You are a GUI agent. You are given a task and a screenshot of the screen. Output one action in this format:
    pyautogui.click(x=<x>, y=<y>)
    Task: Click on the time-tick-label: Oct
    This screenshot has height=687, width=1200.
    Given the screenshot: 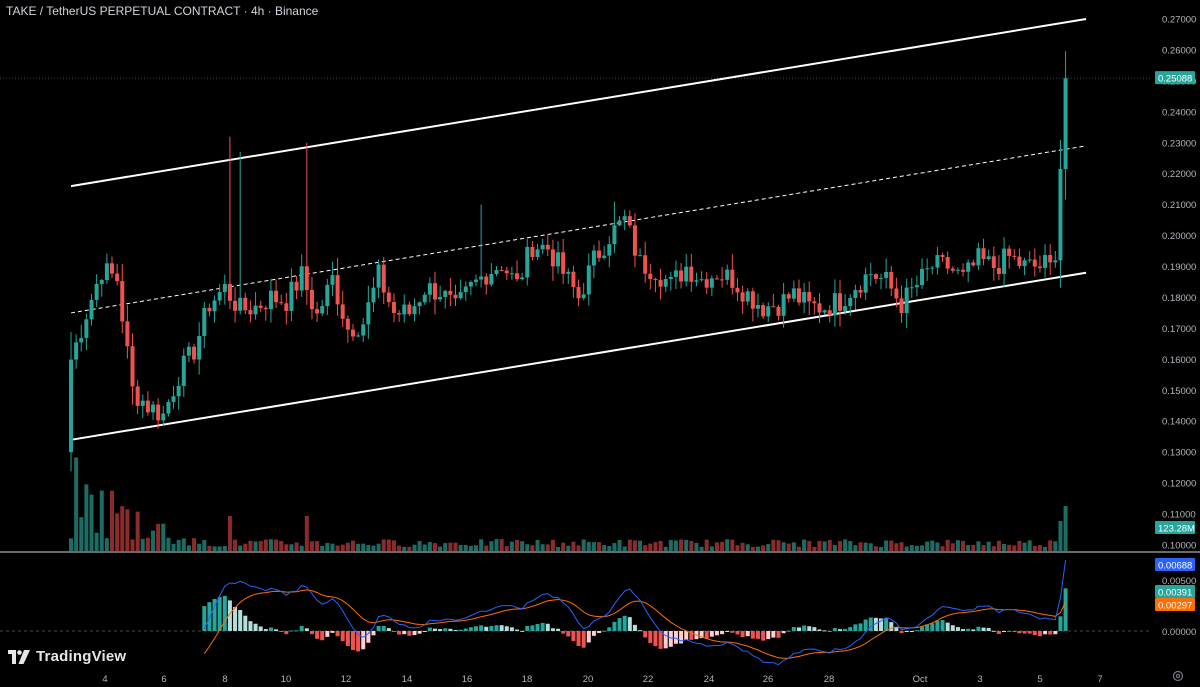 What is the action you would take?
    pyautogui.click(x=920, y=679)
    